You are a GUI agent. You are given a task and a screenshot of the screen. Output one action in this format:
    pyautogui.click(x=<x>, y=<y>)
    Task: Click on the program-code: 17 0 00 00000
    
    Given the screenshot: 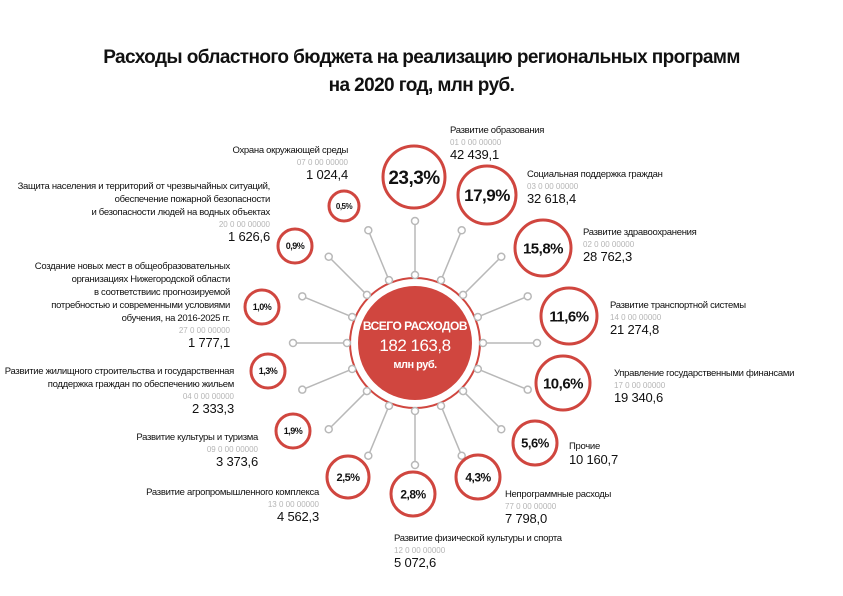 What is the action you would take?
    pyautogui.click(x=640, y=385)
    